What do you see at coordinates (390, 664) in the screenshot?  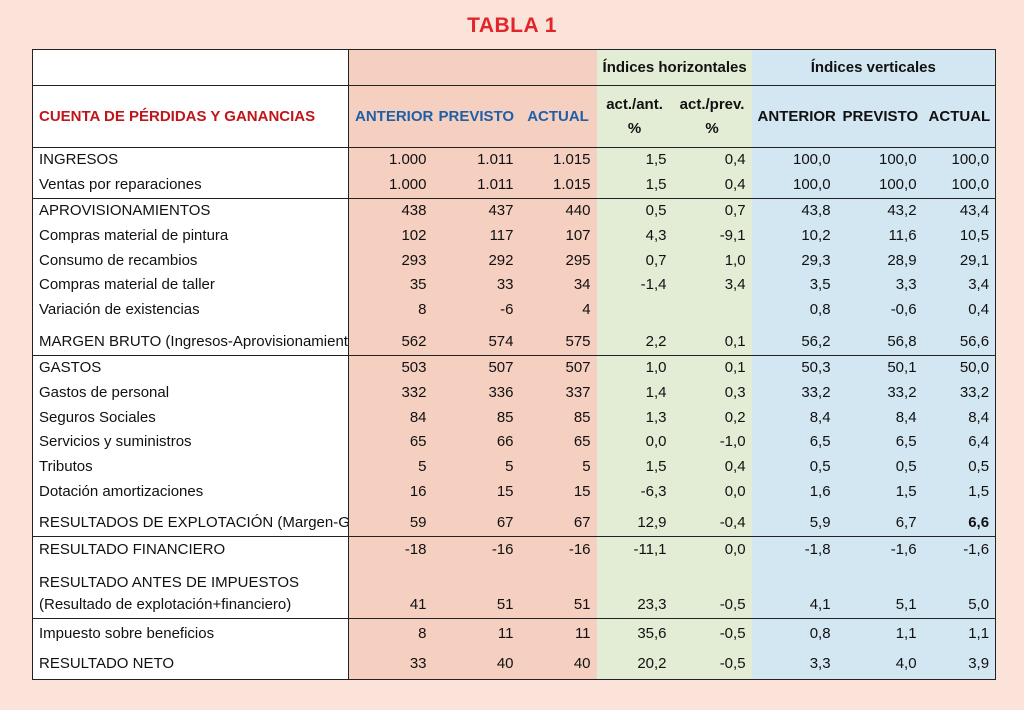 I see `value-anterior: 33` at bounding box center [390, 664].